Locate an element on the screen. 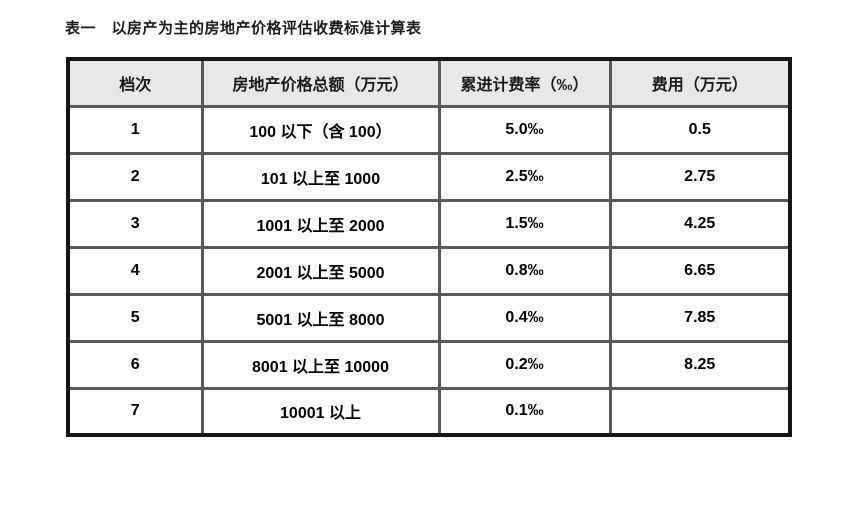  cell-price-range: 2001 以上至 5000 is located at coordinates (320, 270).